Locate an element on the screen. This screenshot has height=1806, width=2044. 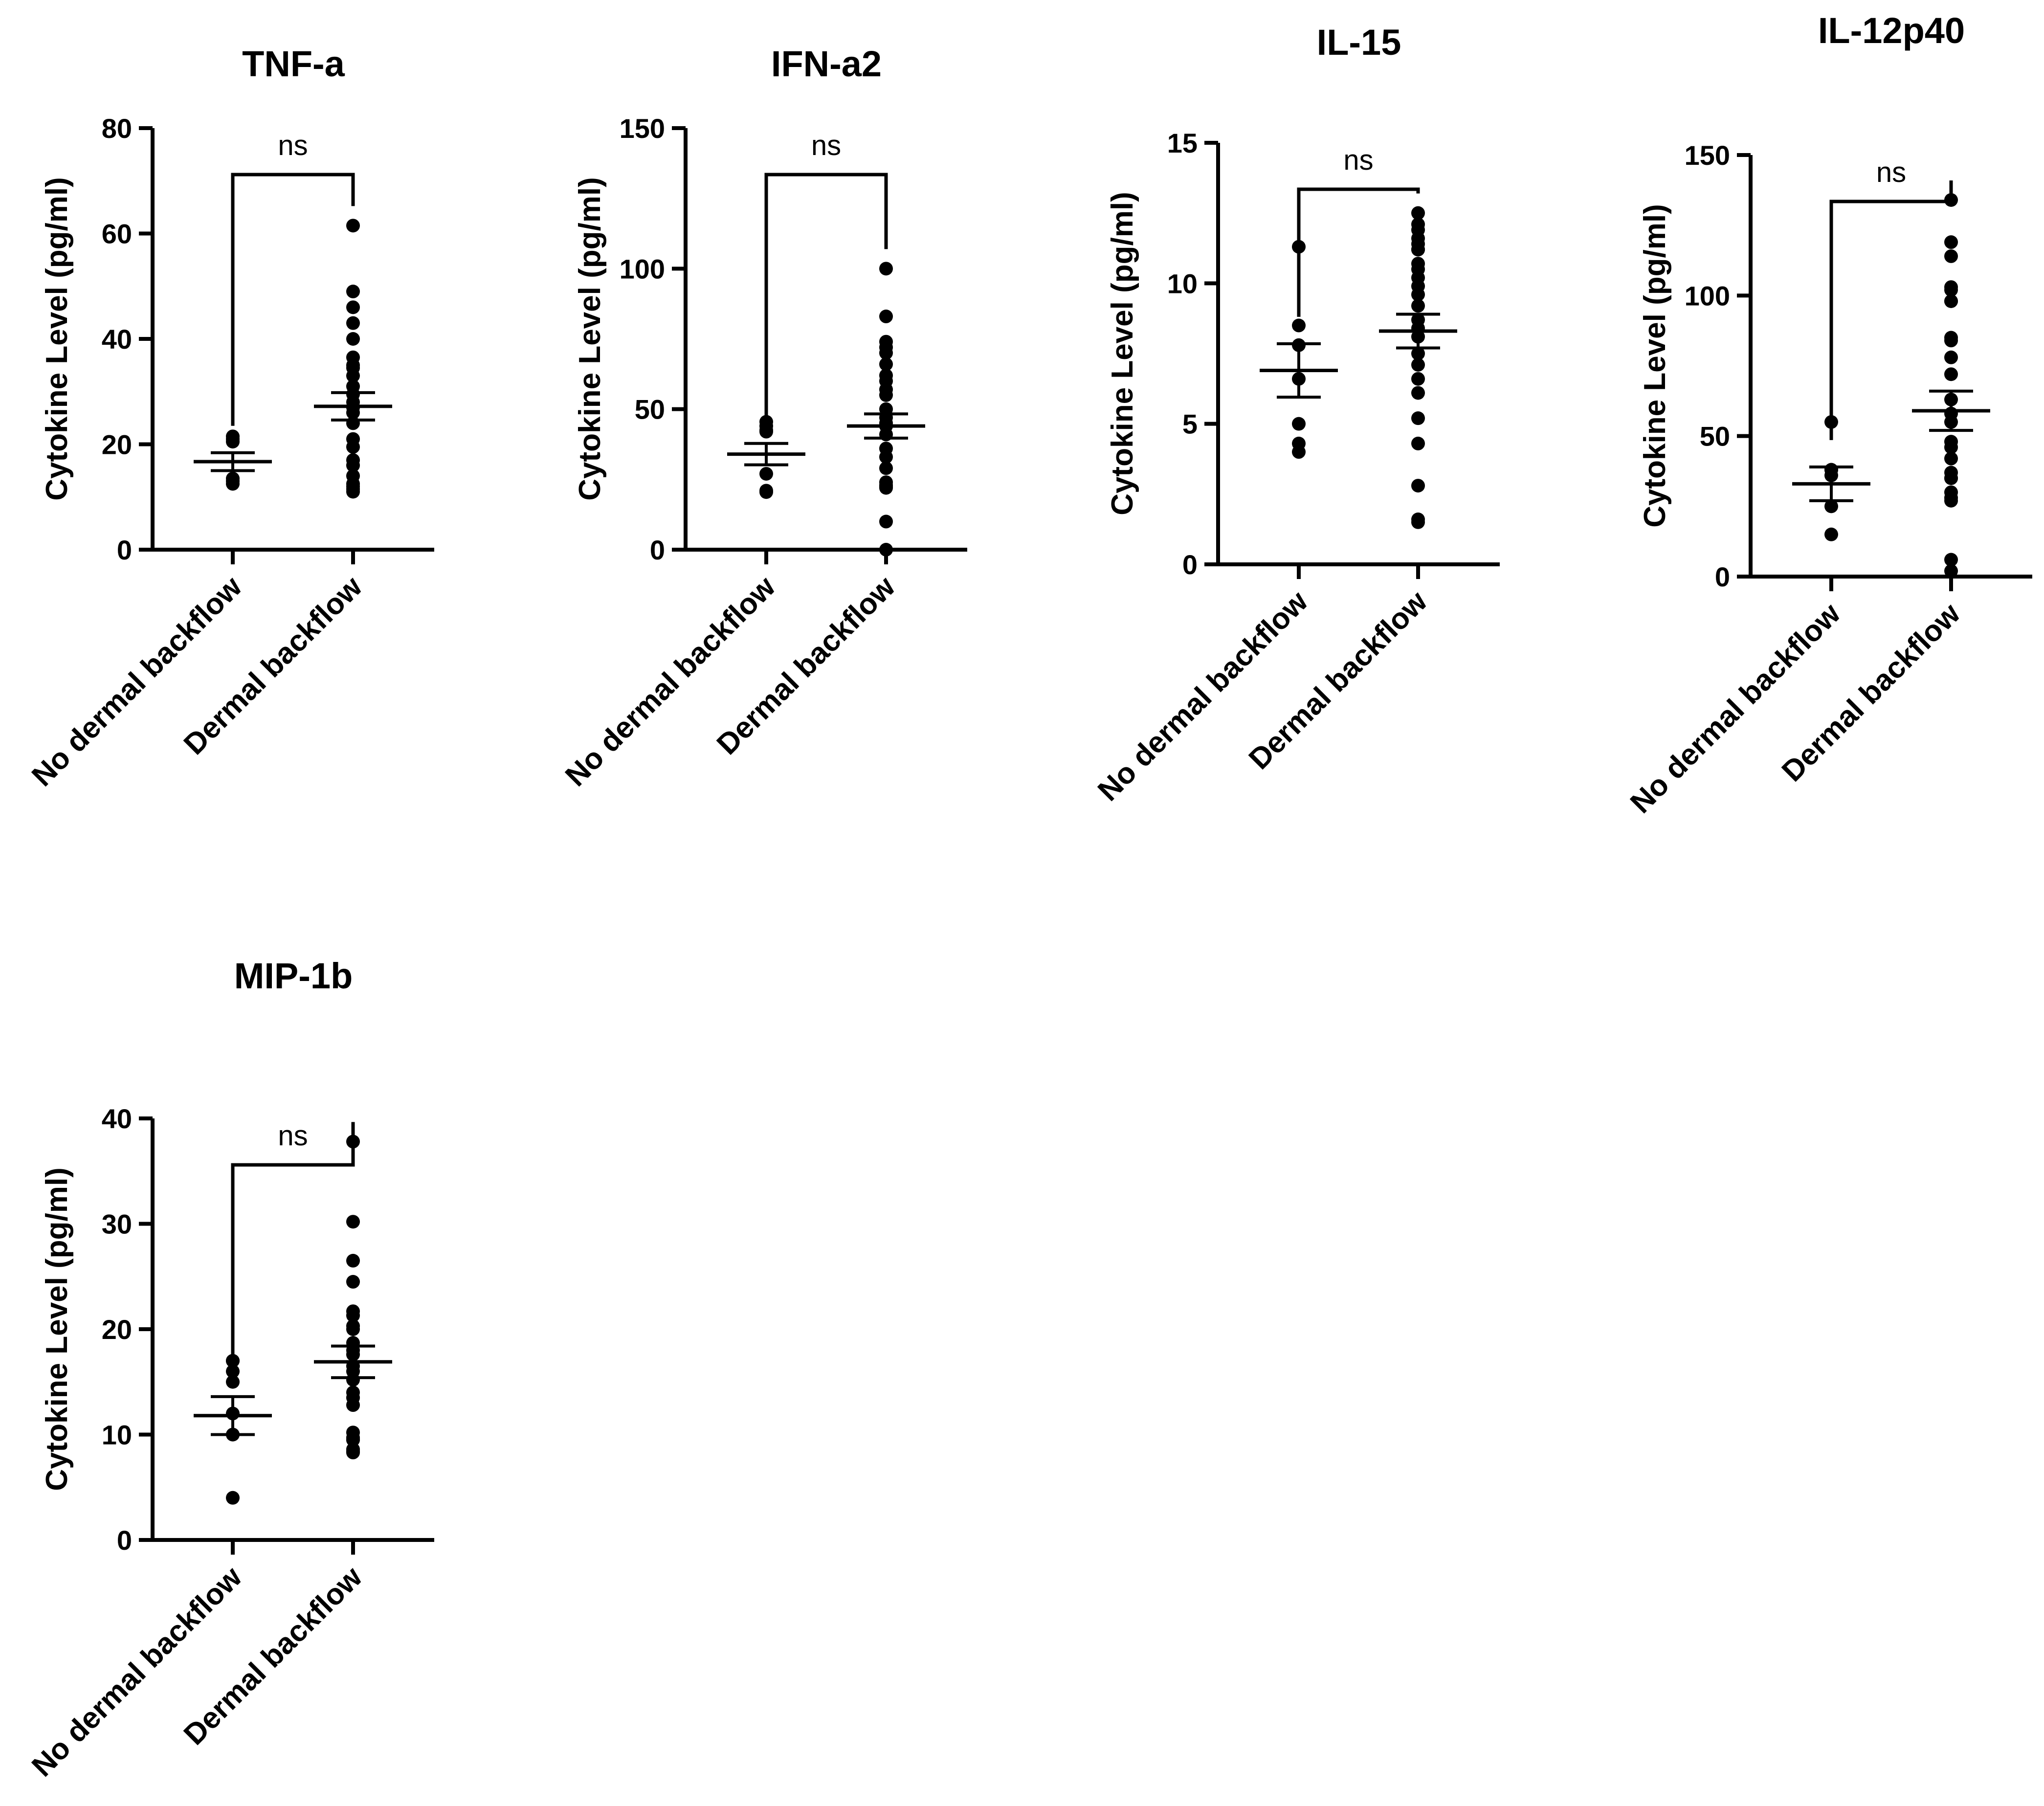
y-tick-label: 40 is located at coordinates (117, 1118).